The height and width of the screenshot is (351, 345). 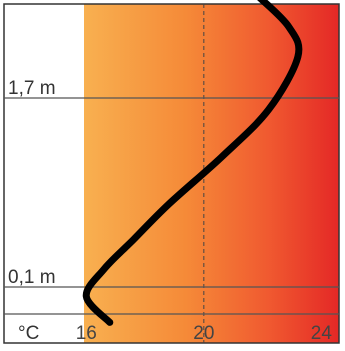 What do you see at coordinates (322, 333) in the screenshot?
I see `x-tick-label-24: 24` at bounding box center [322, 333].